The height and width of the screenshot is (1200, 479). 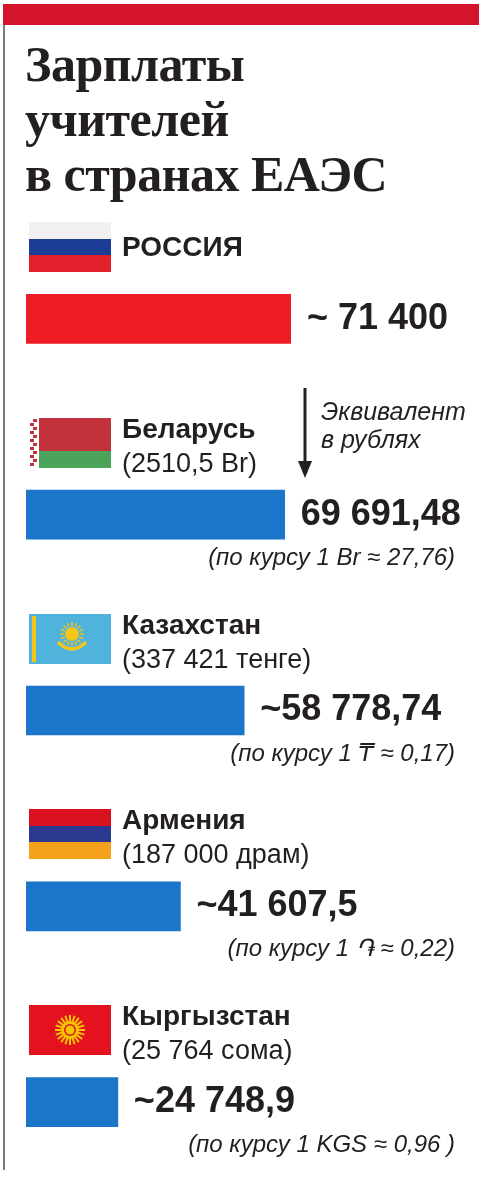 I want to click on data-label: ~24 748,9, so click(x=214, y=1100).